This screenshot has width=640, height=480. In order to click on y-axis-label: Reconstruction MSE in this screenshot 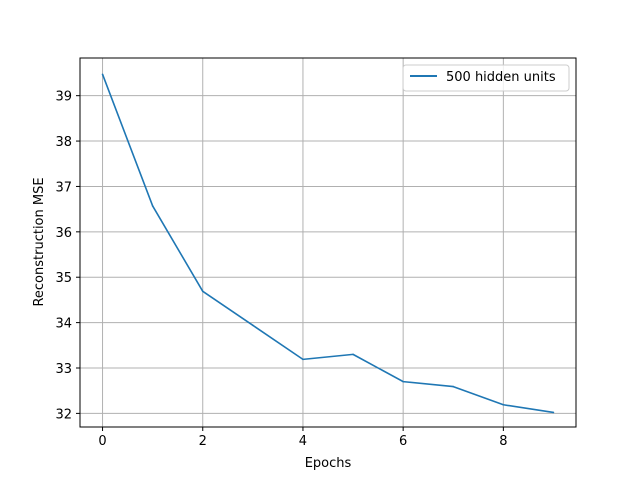, I will do `click(39, 241)`.